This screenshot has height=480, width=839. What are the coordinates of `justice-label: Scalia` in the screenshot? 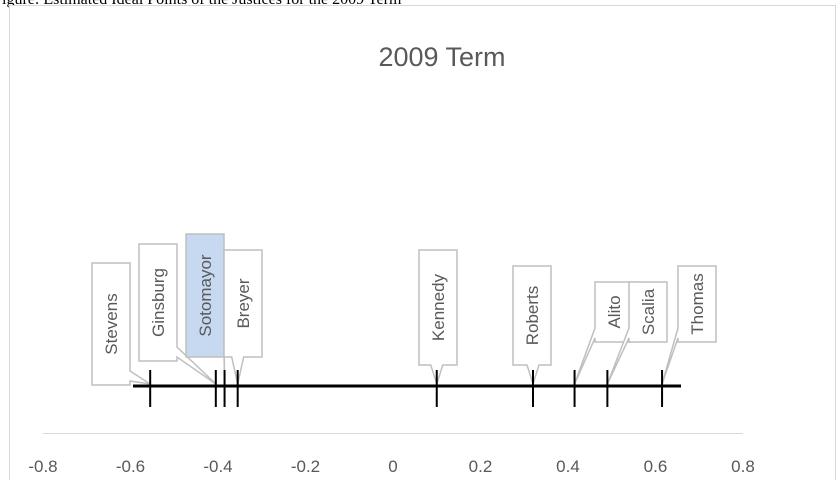 It's located at (648, 311).